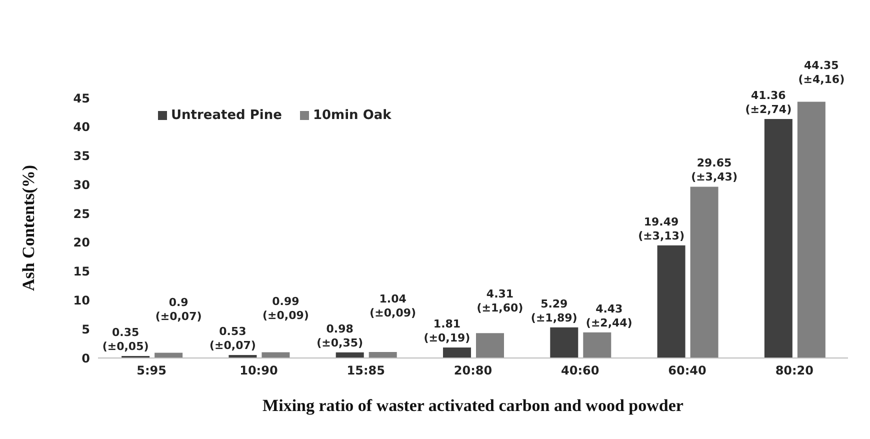 This screenshot has width=870, height=439. Describe the element at coordinates (365, 371) in the screenshot. I see `x-tick-label: 15:85` at that location.